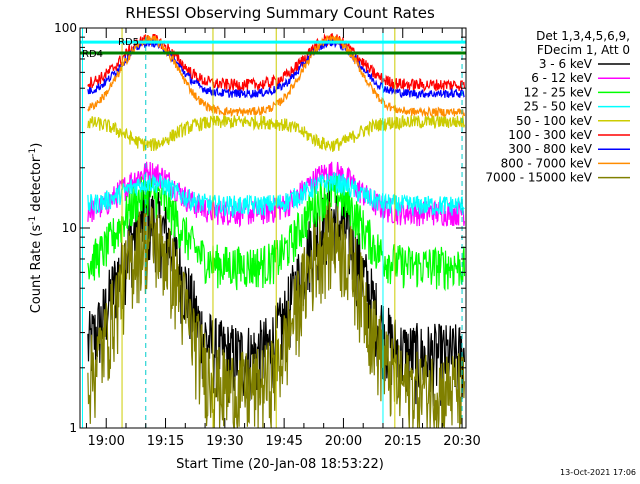 The image size is (640, 484). What do you see at coordinates (583, 36) in the screenshot?
I see `legend-header-line-1: Det 1,3,4,5,6,9,` at bounding box center [583, 36].